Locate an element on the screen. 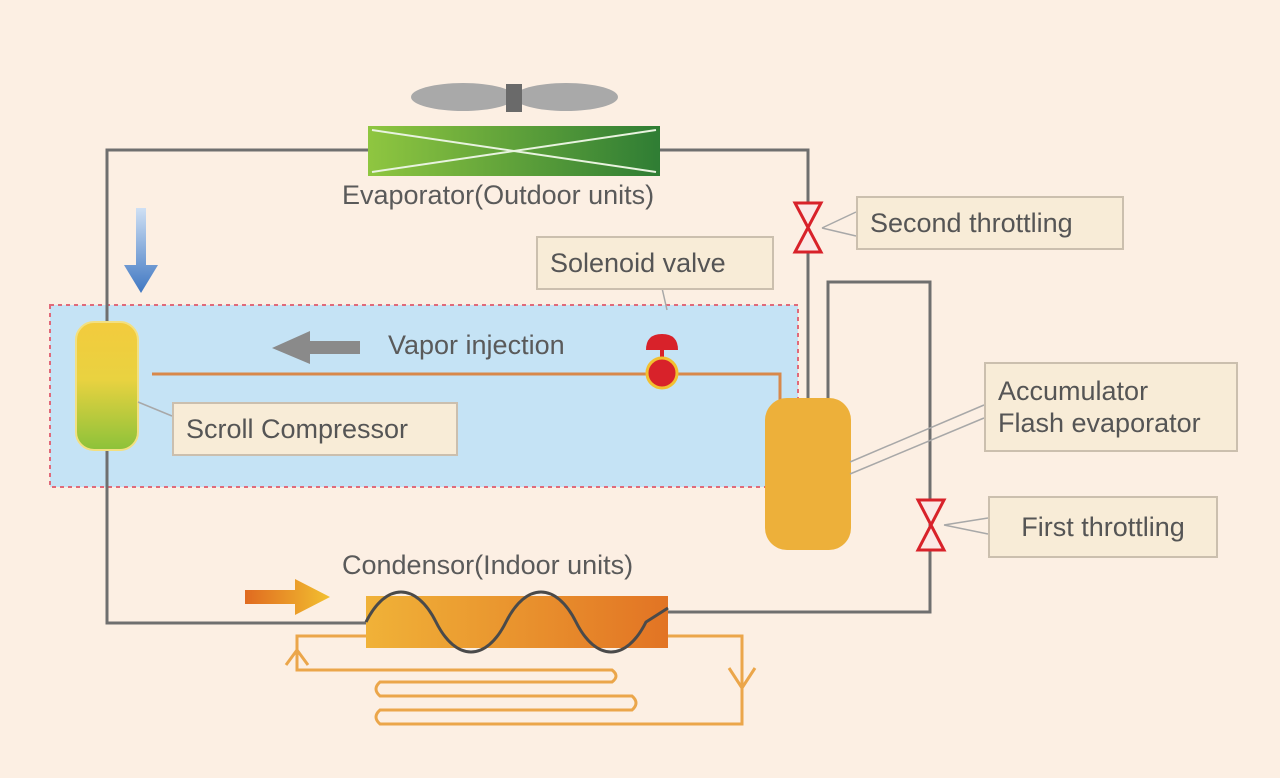 This screenshot has width=1280, height=778. flow-arrow-down-icon is located at coordinates (141, 250).